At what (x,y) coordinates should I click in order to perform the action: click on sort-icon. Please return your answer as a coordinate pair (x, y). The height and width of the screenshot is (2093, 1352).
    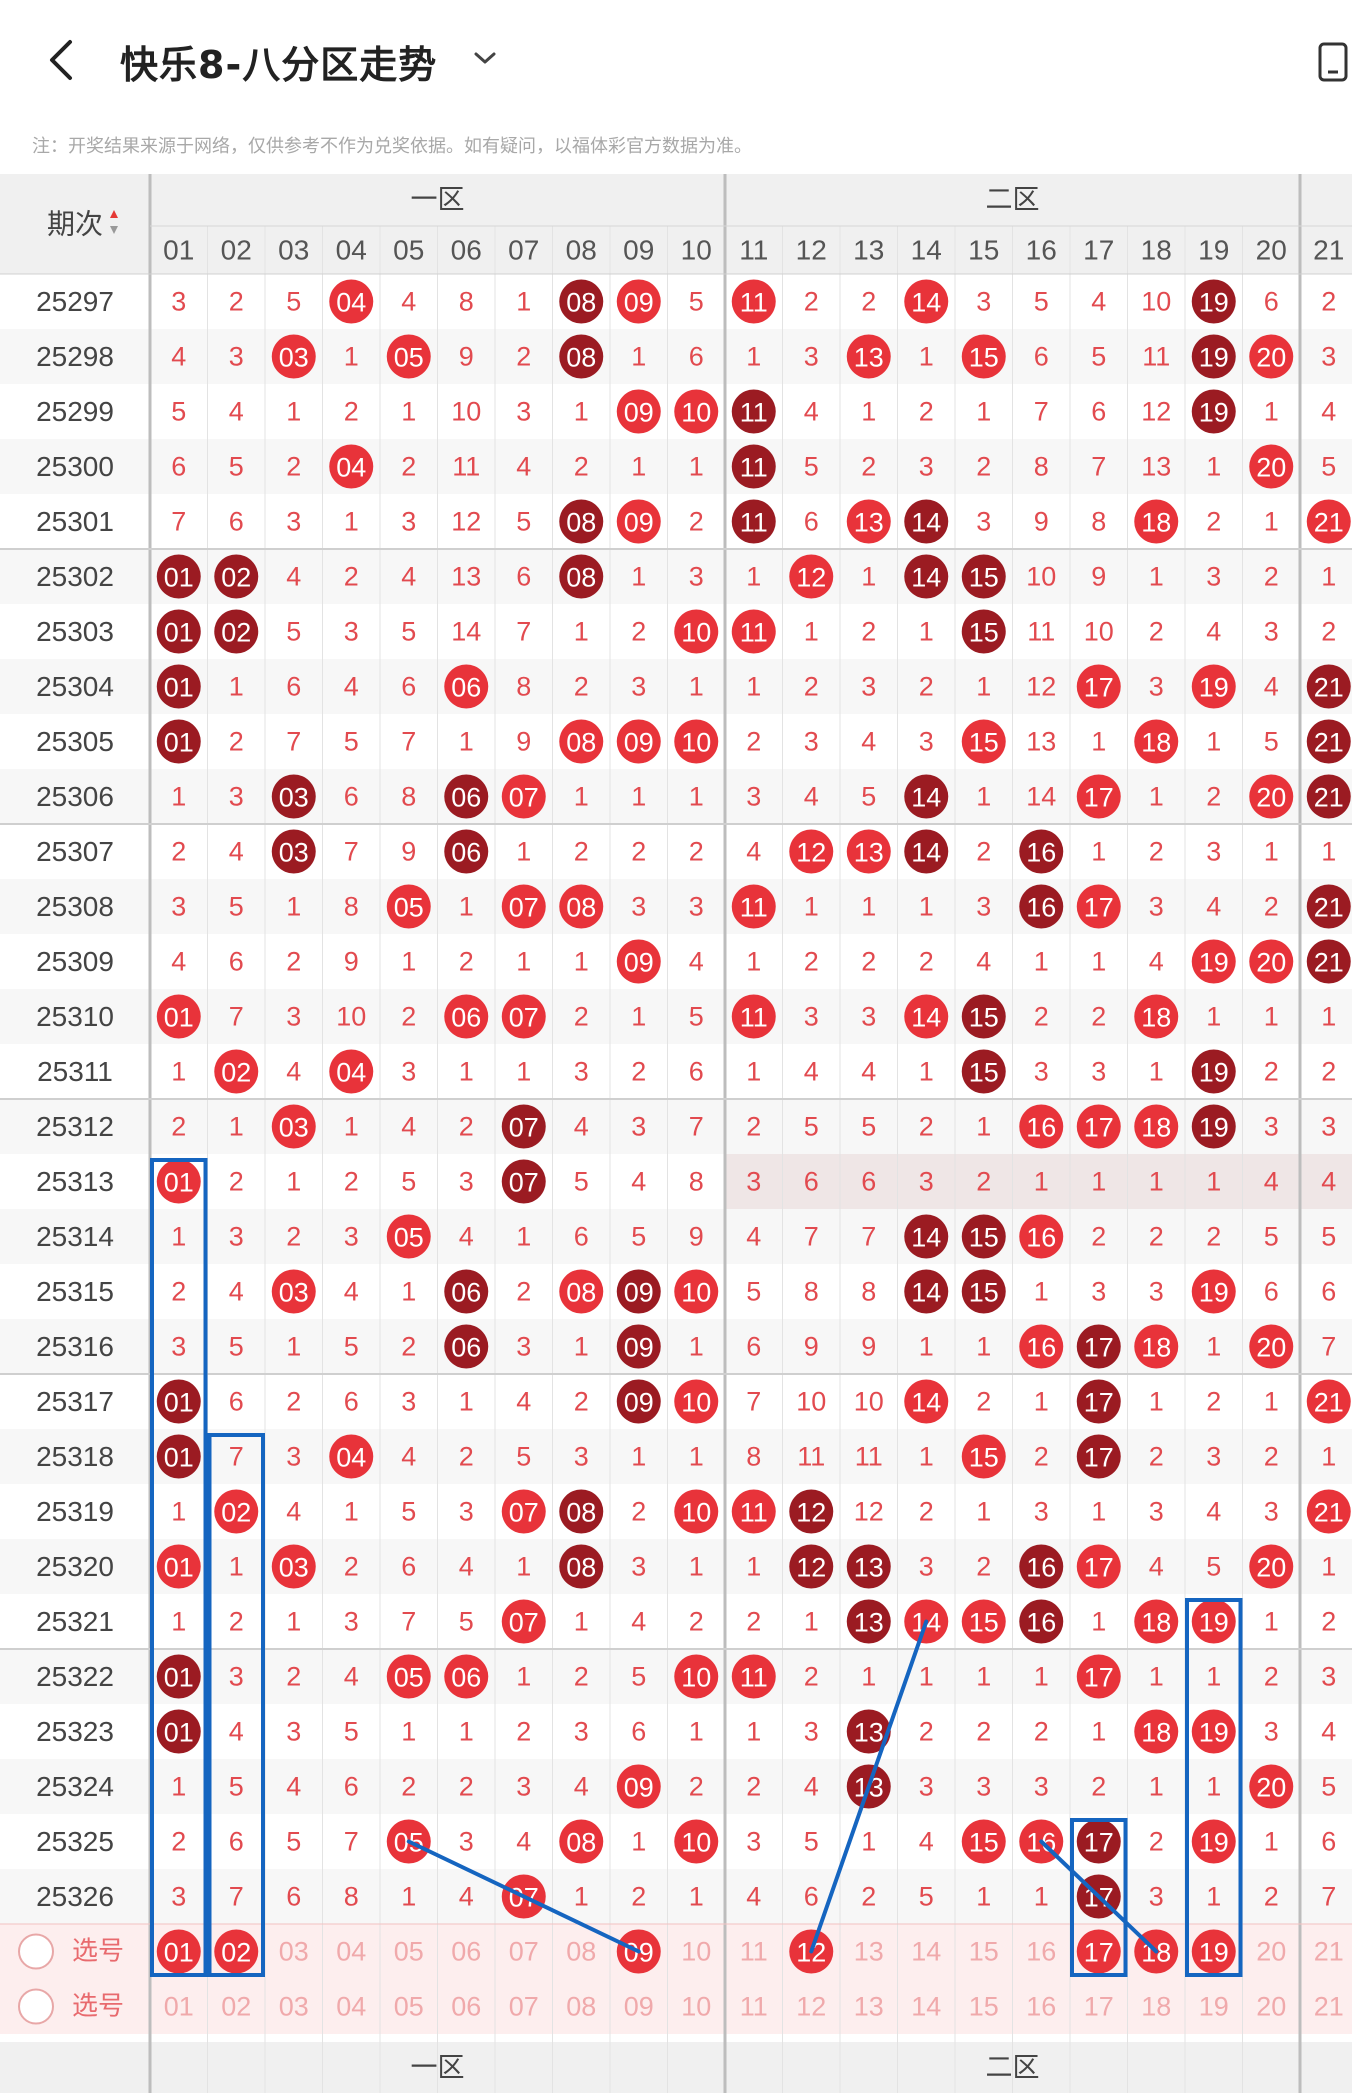
    Looking at the image, I should click on (114, 222).